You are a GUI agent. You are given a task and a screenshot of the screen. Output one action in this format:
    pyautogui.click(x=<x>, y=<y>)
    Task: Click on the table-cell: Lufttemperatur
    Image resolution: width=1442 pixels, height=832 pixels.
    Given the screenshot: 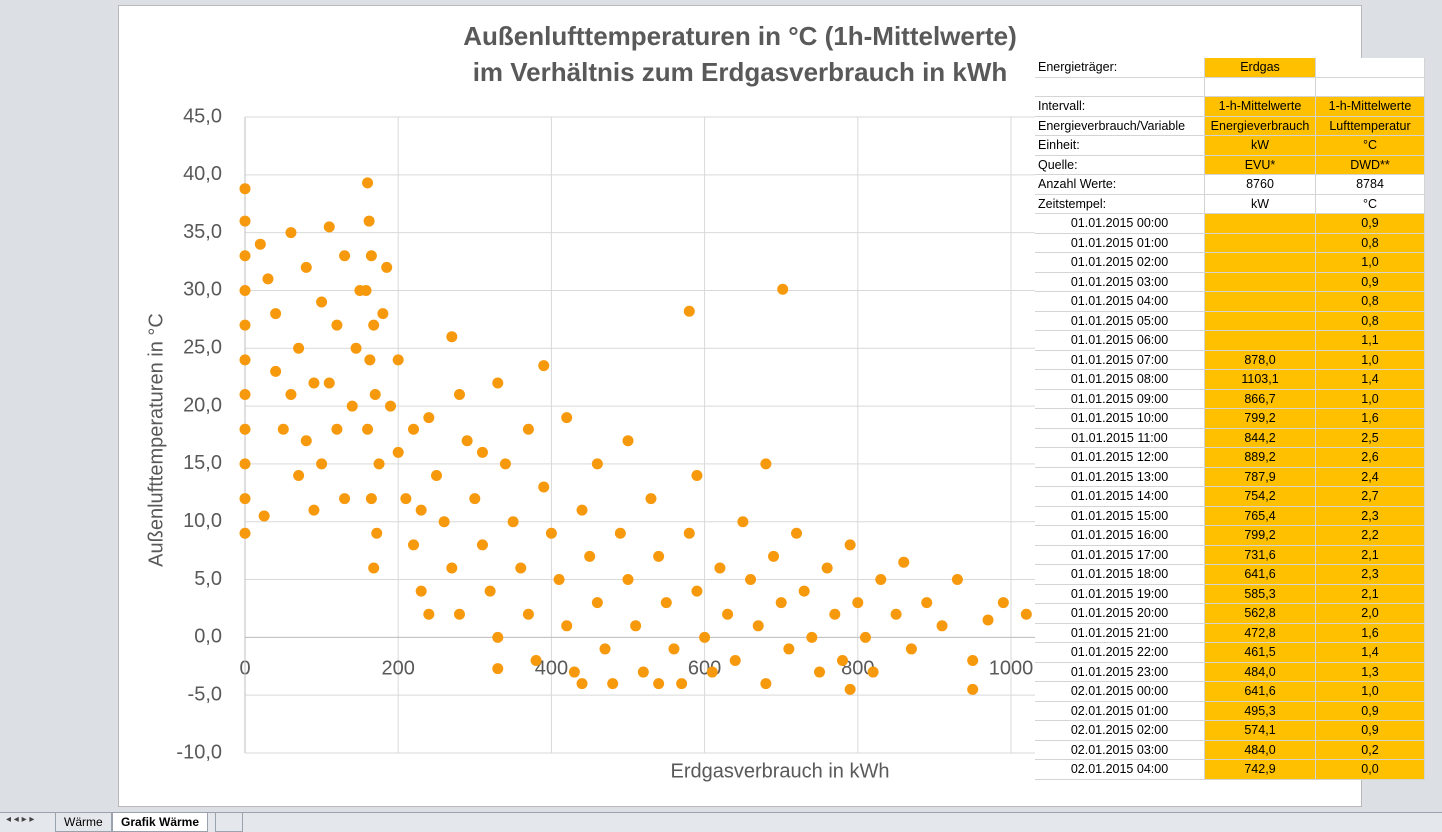 What is the action you would take?
    pyautogui.click(x=1370, y=126)
    